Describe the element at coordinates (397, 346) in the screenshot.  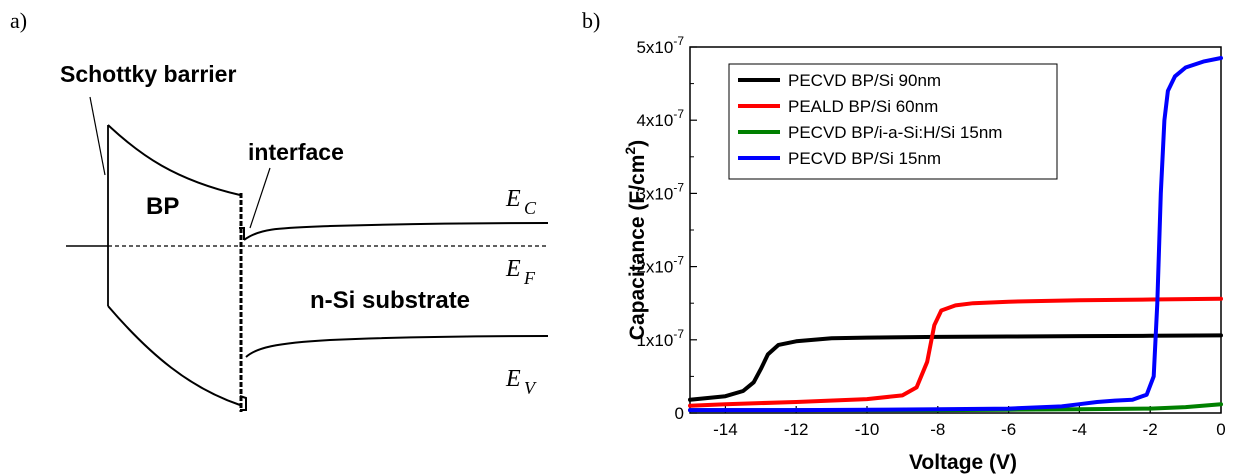
I see `si-valence-band` at that location.